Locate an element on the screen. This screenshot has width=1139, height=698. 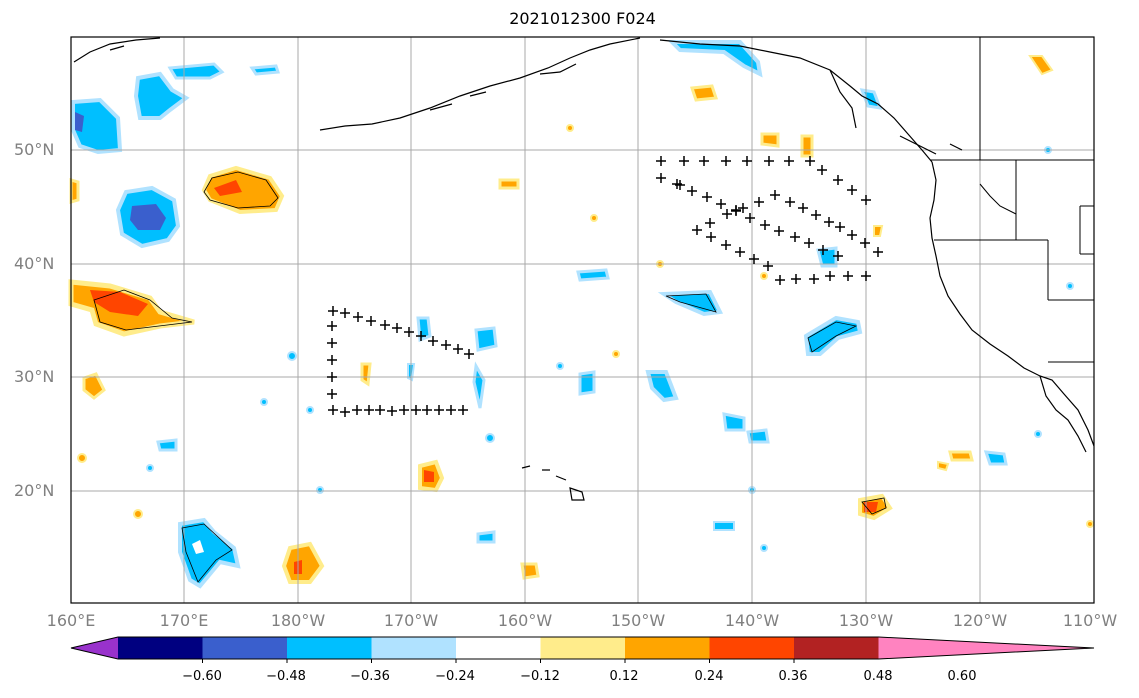
colorbar-tick-label: 0.12 is located at coordinates (624, 676).